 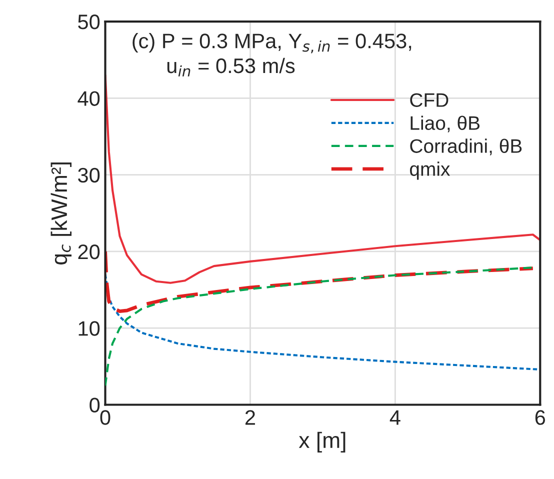 What do you see at coordinates (272, 54) in the screenshot?
I see `text: (c) P = 0.3 MPa, Y$_{s,in}$ = 0.453, u$_{in}$ = 0.53 m/s` at bounding box center [272, 54].